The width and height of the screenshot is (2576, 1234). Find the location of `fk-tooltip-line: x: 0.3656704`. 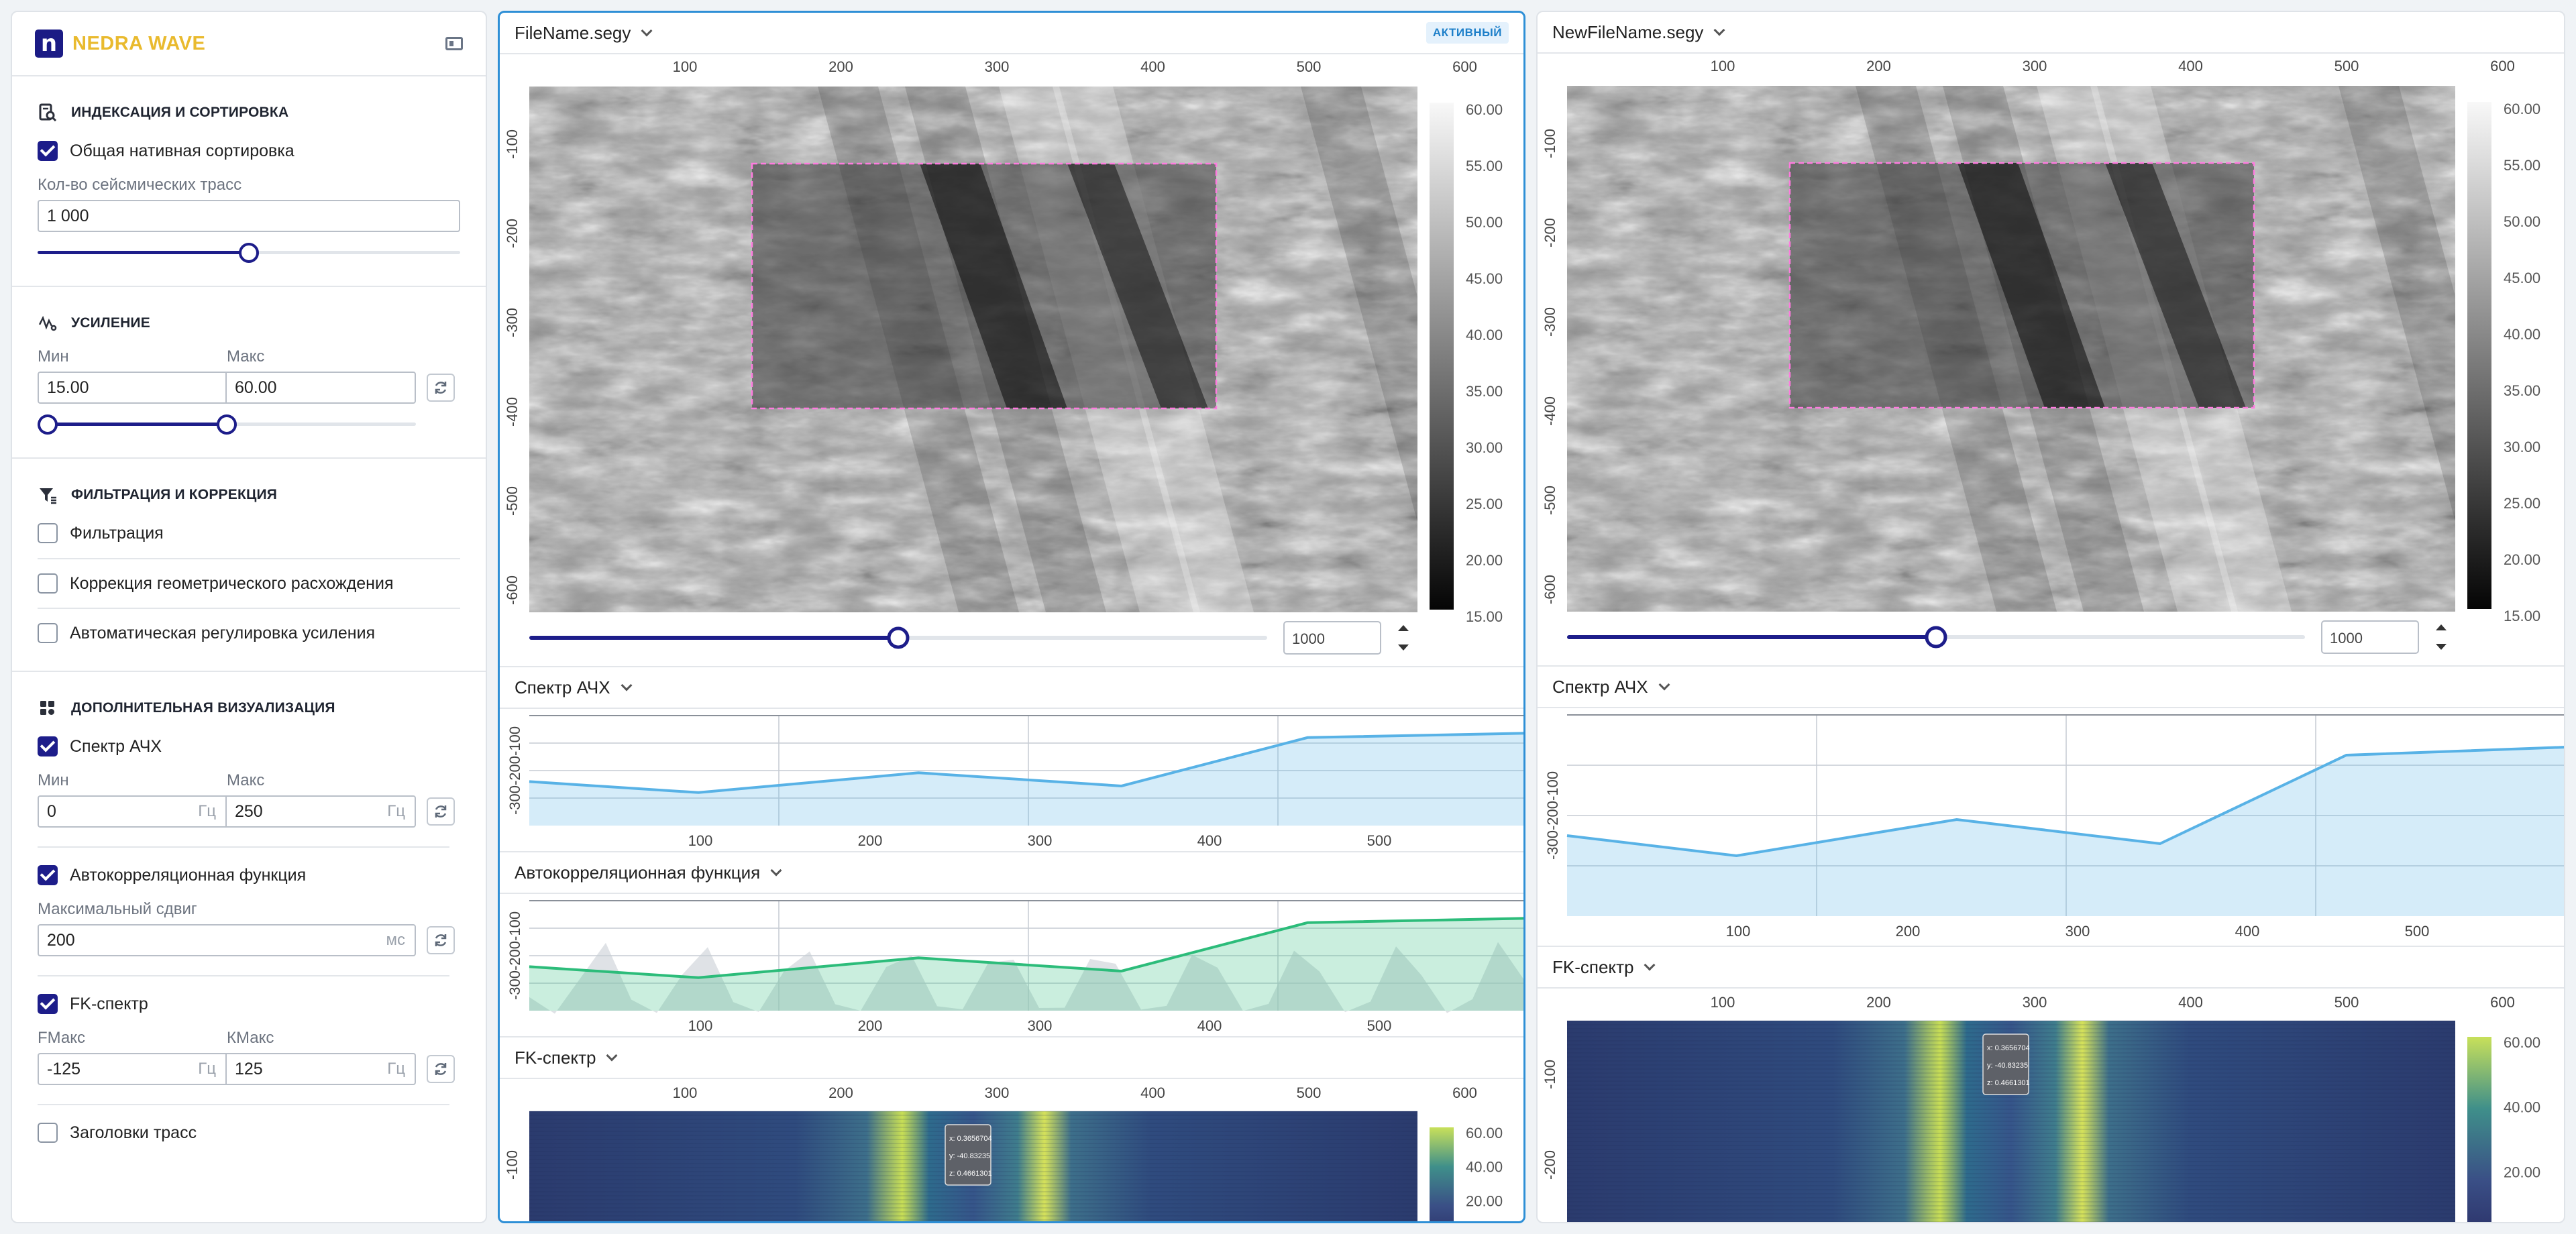

fk-tooltip-line: x: 0.3656704 is located at coordinates (2008, 1048).